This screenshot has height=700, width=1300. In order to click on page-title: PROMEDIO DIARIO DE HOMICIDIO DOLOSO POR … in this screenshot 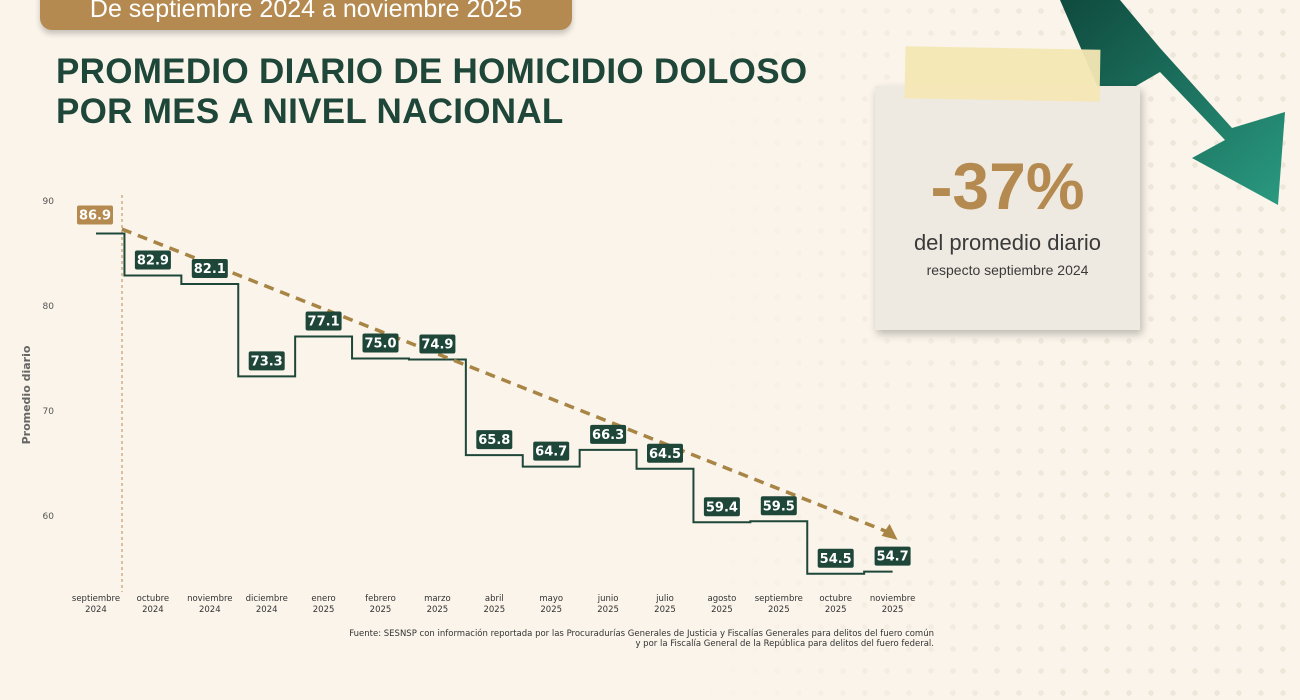, I will do `click(431, 92)`.